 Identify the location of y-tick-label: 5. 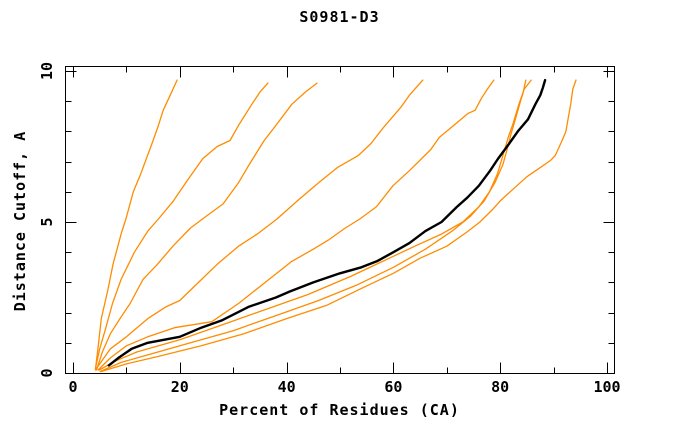
(47, 221).